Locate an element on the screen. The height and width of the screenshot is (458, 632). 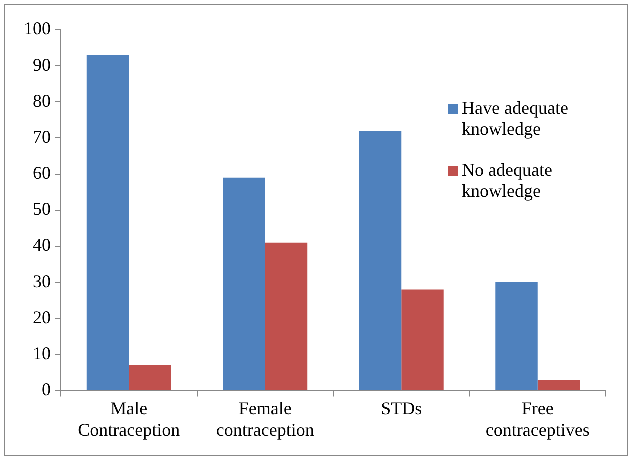
legend-label: No adequate knowledge is located at coordinates (508, 181).